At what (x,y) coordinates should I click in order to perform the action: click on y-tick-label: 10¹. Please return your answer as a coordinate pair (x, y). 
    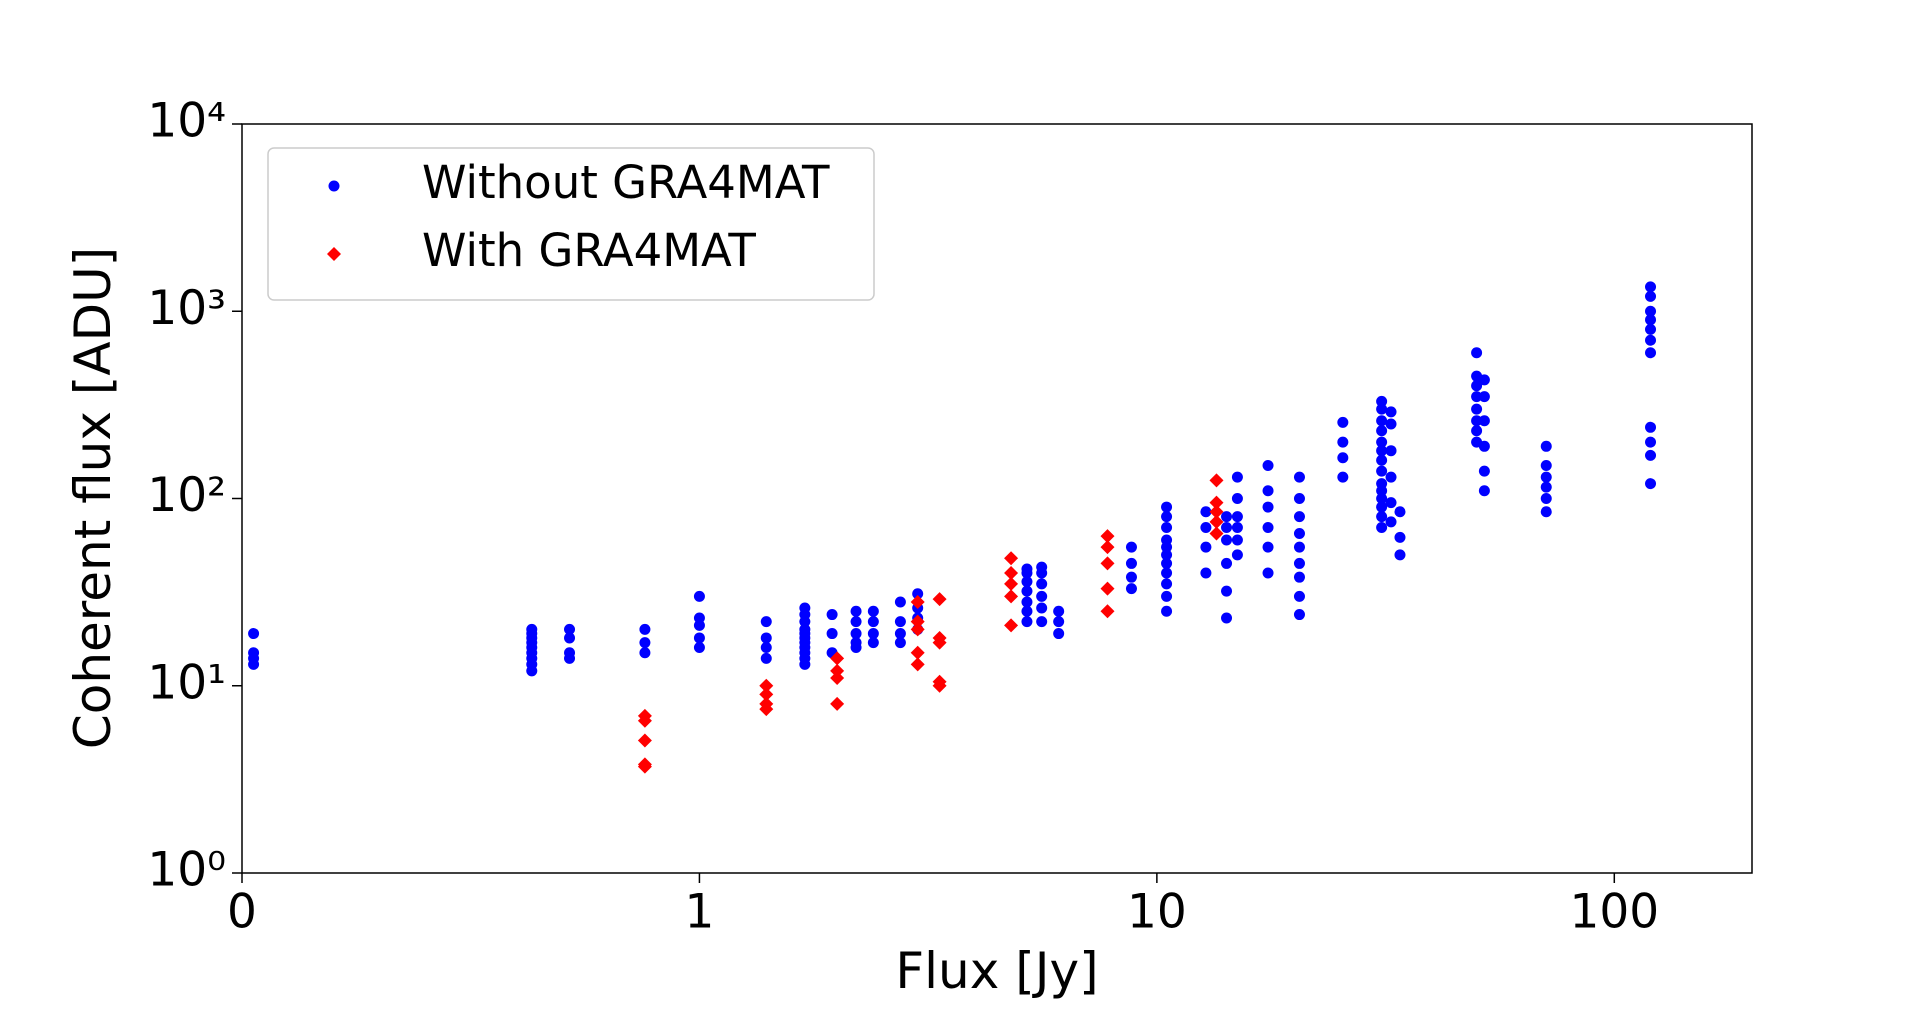
    Looking at the image, I should click on (186, 682).